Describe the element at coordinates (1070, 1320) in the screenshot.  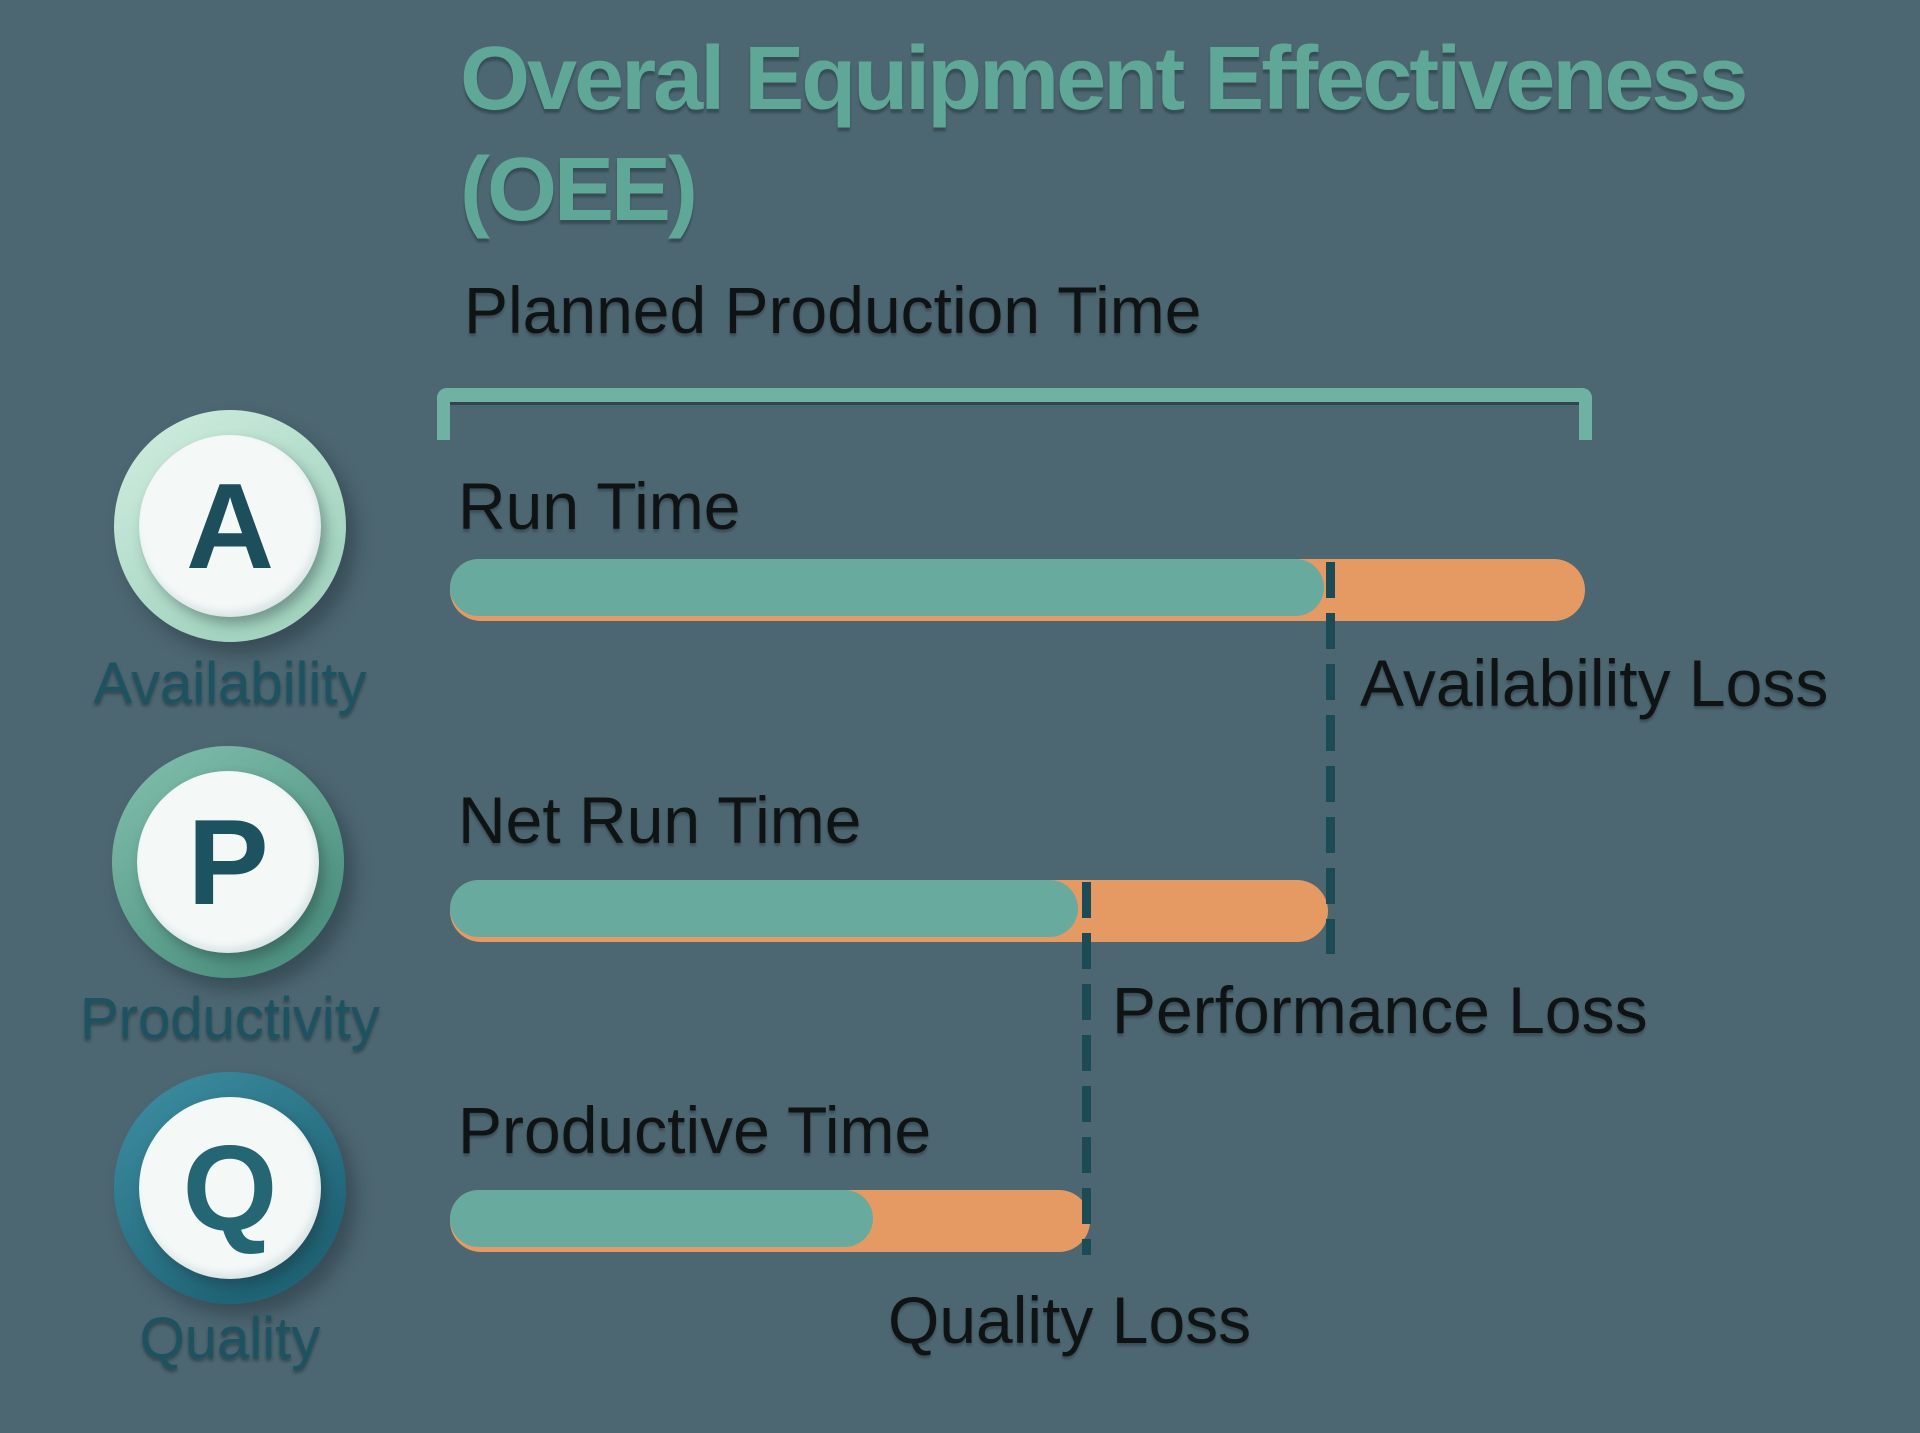
I see `quality-loss-label: Quality Loss` at that location.